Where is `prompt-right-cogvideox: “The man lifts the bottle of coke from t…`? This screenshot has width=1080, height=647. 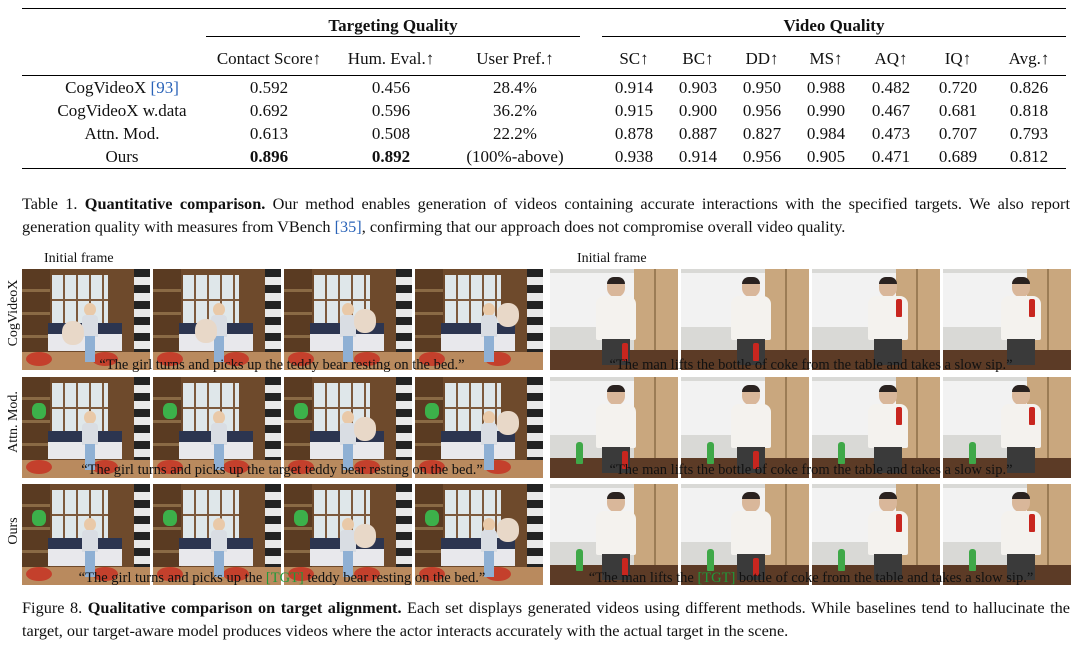
prompt-right-cogvideox: “The man lifts the bottle of coke from t… is located at coordinates (811, 365).